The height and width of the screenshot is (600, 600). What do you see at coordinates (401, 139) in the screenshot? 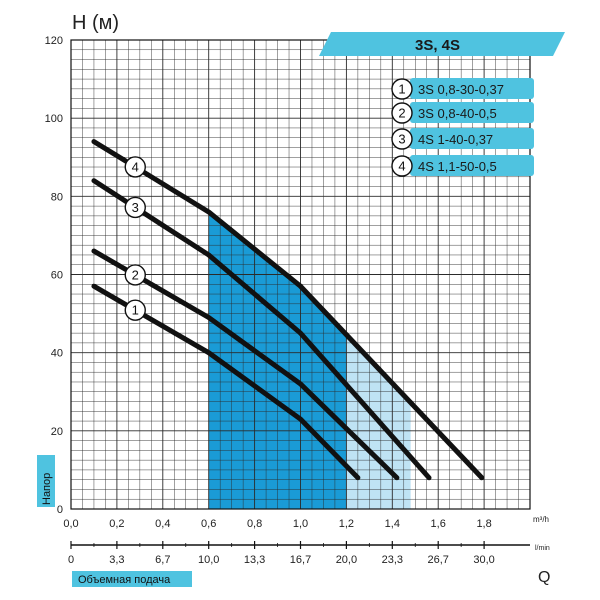
I see `legend-number: 3` at bounding box center [401, 139].